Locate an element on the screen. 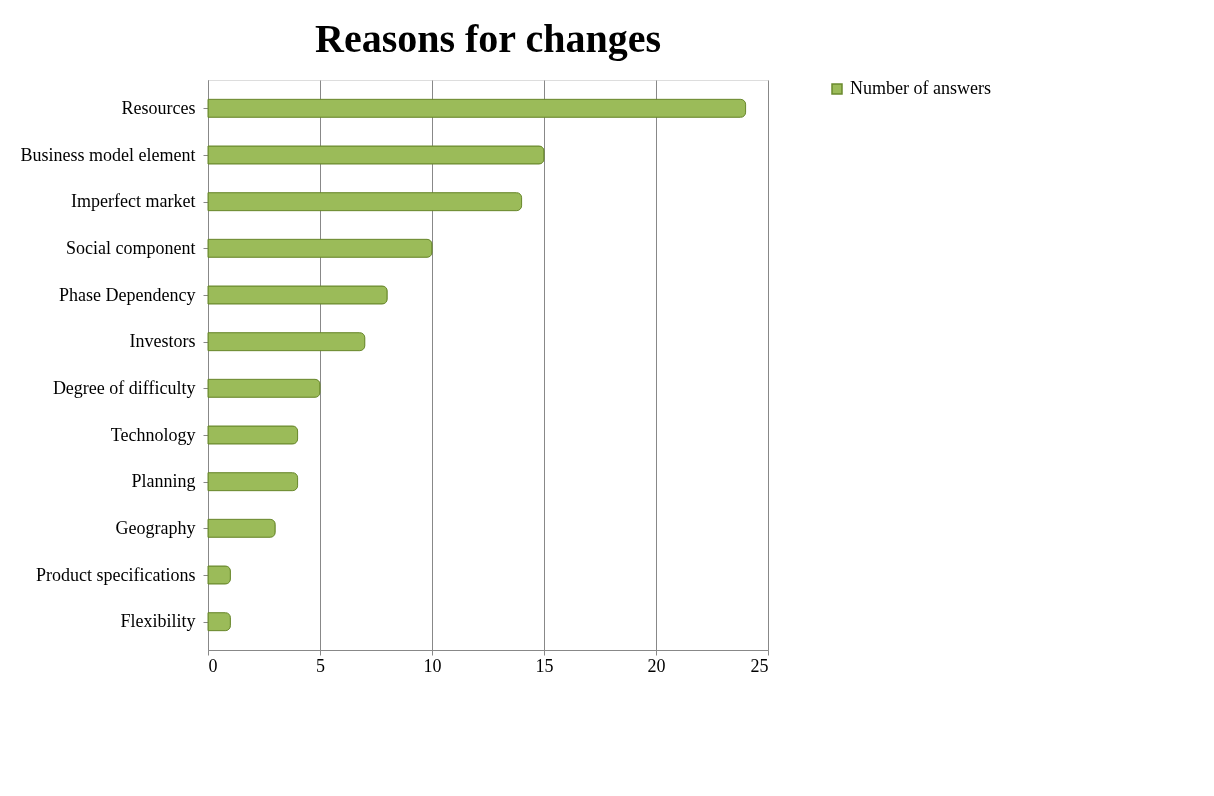 The image size is (1214, 796). x-tick-label: 25 is located at coordinates (759, 665).